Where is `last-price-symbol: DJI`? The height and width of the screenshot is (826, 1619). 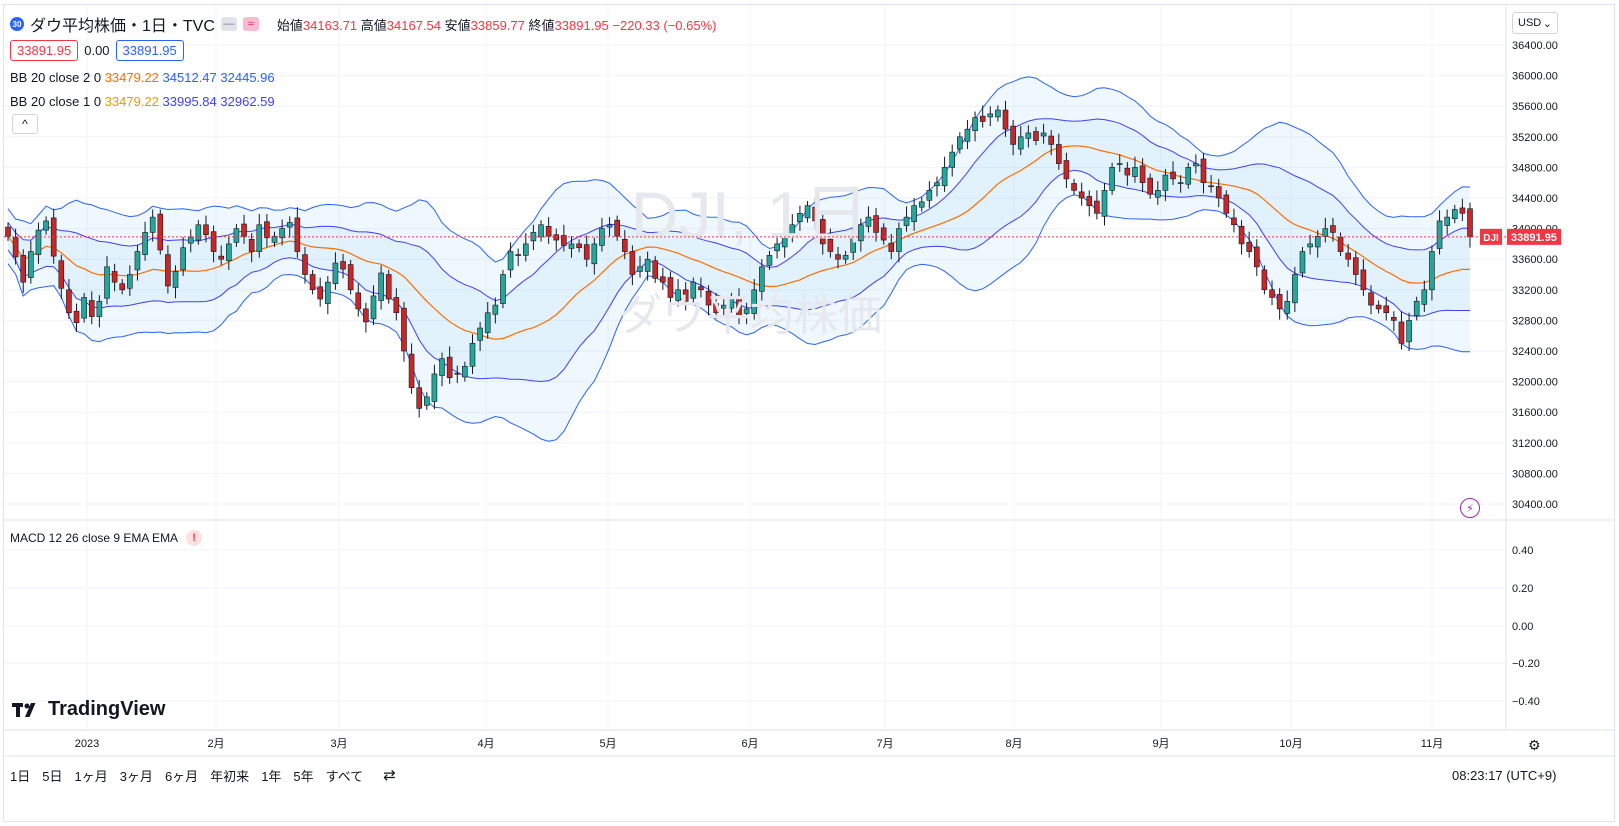
last-price-symbol: DJI is located at coordinates (1491, 238).